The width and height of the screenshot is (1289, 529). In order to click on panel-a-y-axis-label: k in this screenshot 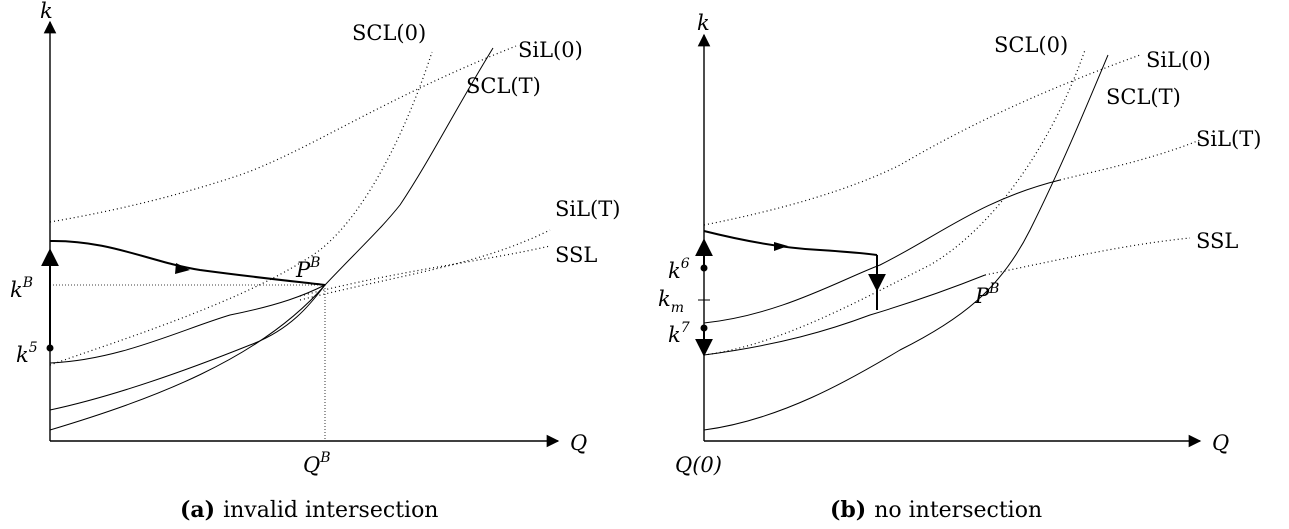, I will do `click(46, 11)`.